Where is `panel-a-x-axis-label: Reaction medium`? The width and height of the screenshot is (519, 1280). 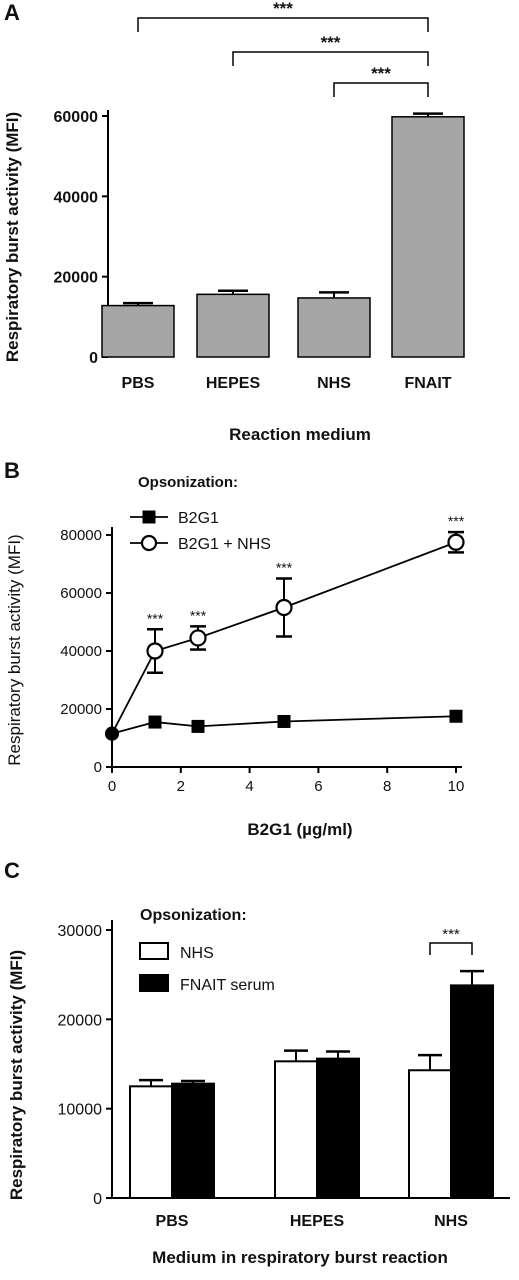 panel-a-x-axis-label: Reaction medium is located at coordinates (300, 434).